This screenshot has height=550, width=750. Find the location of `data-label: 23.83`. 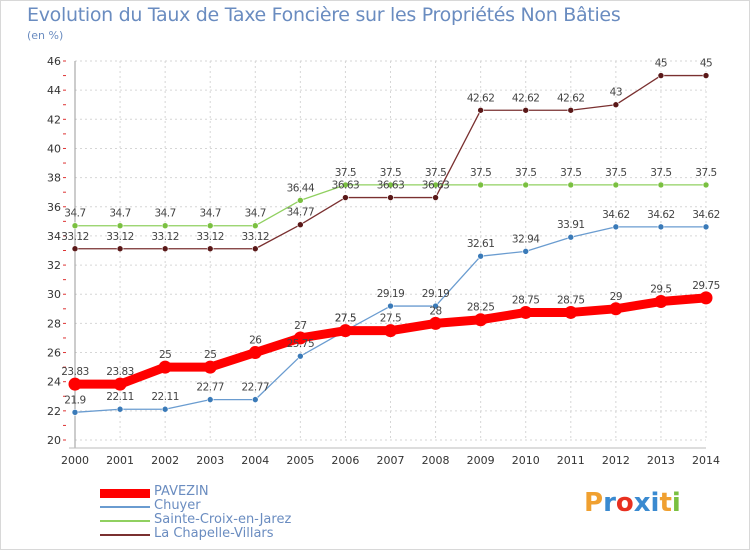

data-label: 23.83 is located at coordinates (75, 372).